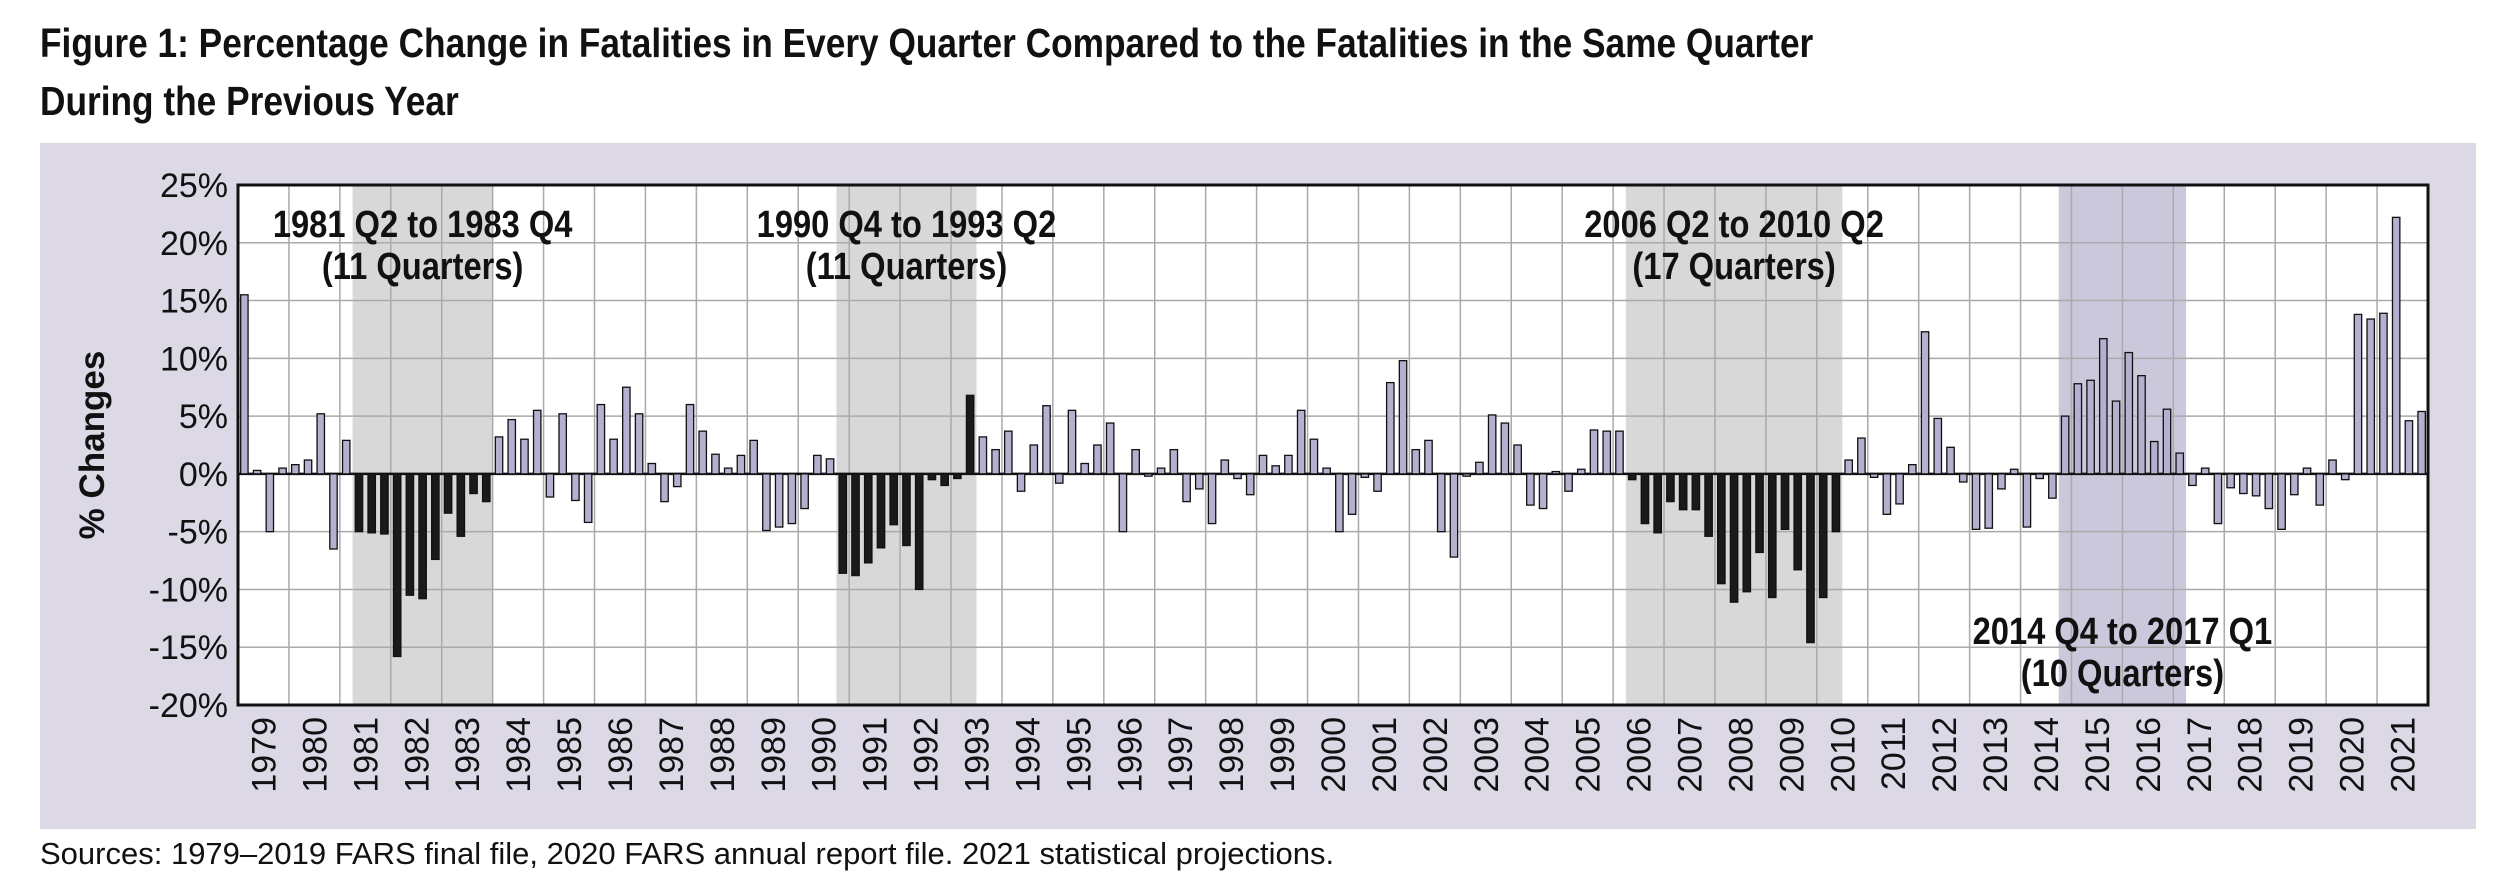 The width and height of the screenshot is (2516, 896). Describe the element at coordinates (1436, 755) in the screenshot. I see `x-tick-label: 2002` at that location.